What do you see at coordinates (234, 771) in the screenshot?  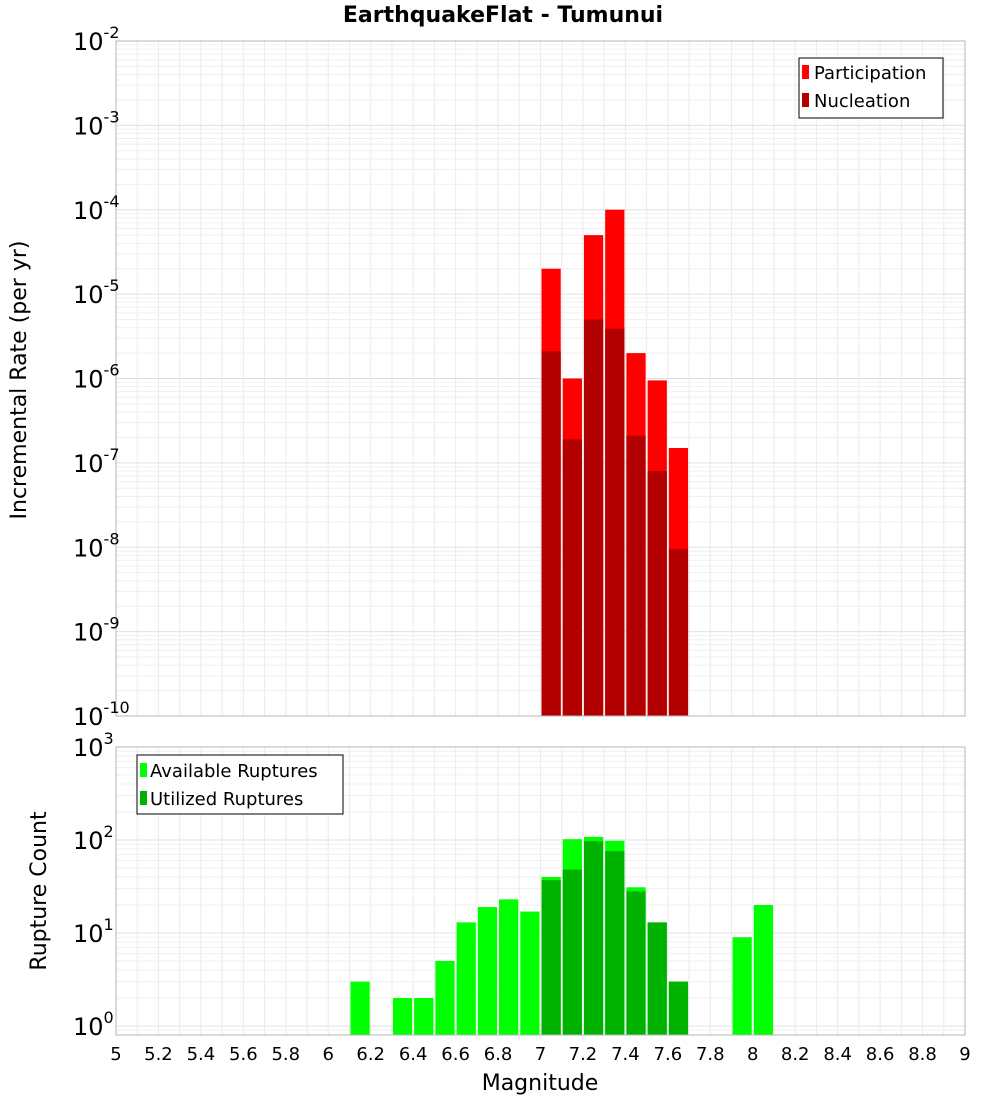 I see `available-legend-label: Available Ruptures` at bounding box center [234, 771].